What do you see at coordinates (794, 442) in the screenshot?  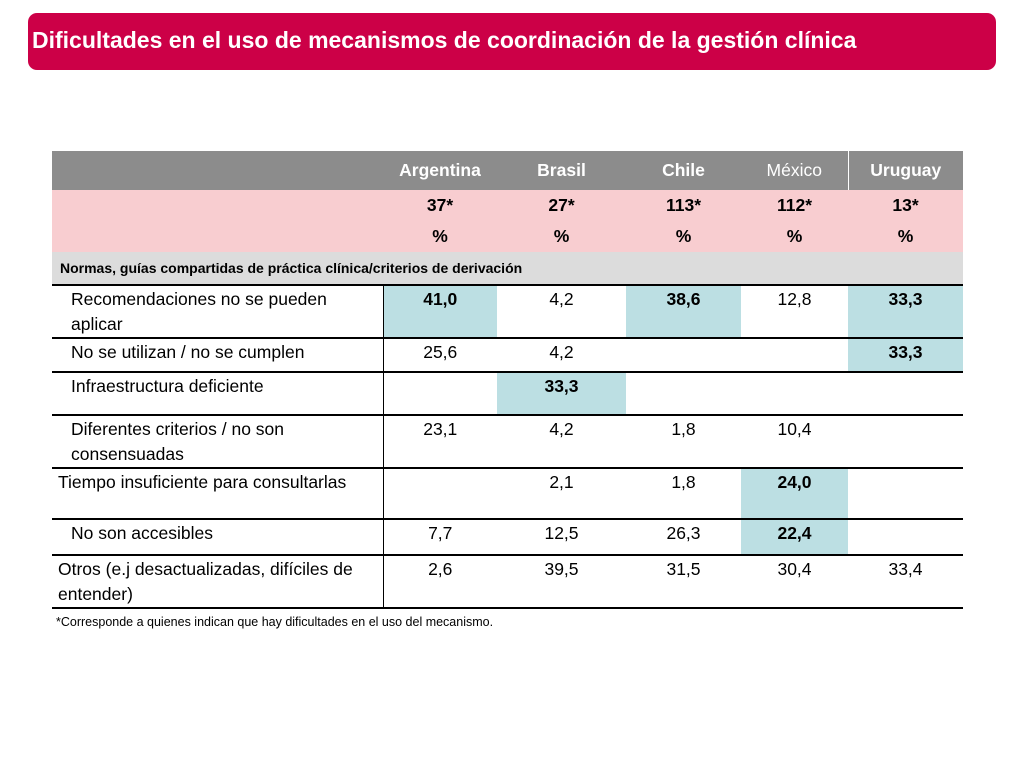 I see `cell-mexico: 10,4` at bounding box center [794, 442].